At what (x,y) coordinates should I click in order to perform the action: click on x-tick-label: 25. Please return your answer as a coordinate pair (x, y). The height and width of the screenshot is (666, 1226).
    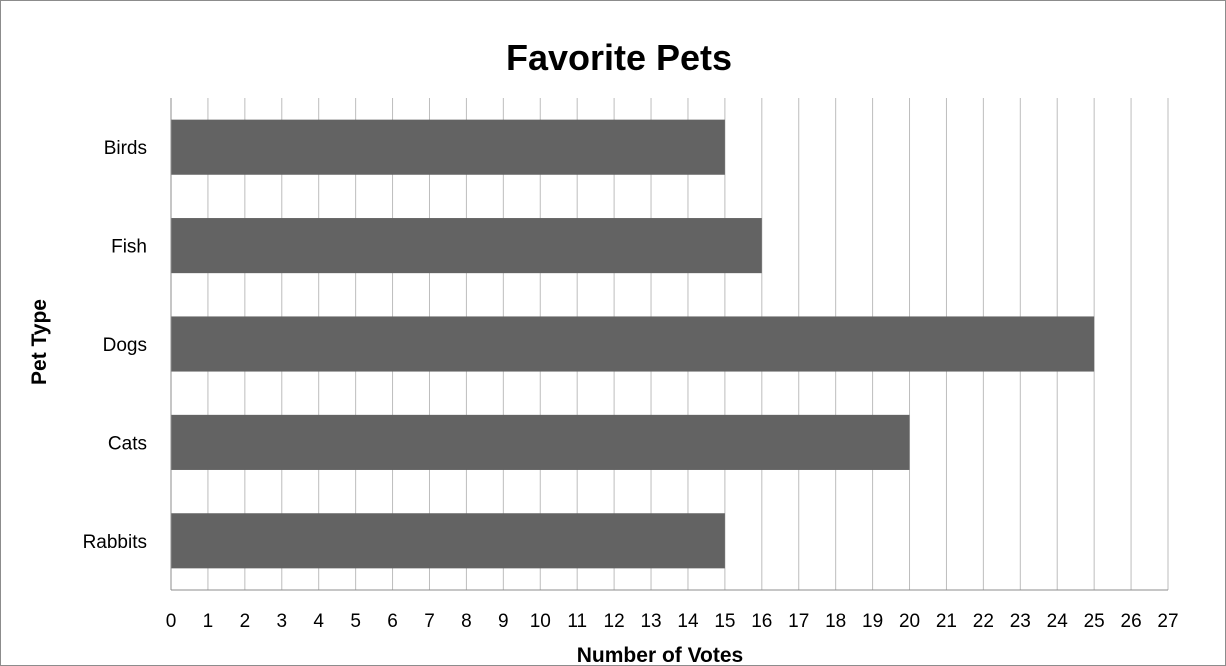
    Looking at the image, I should click on (1094, 621).